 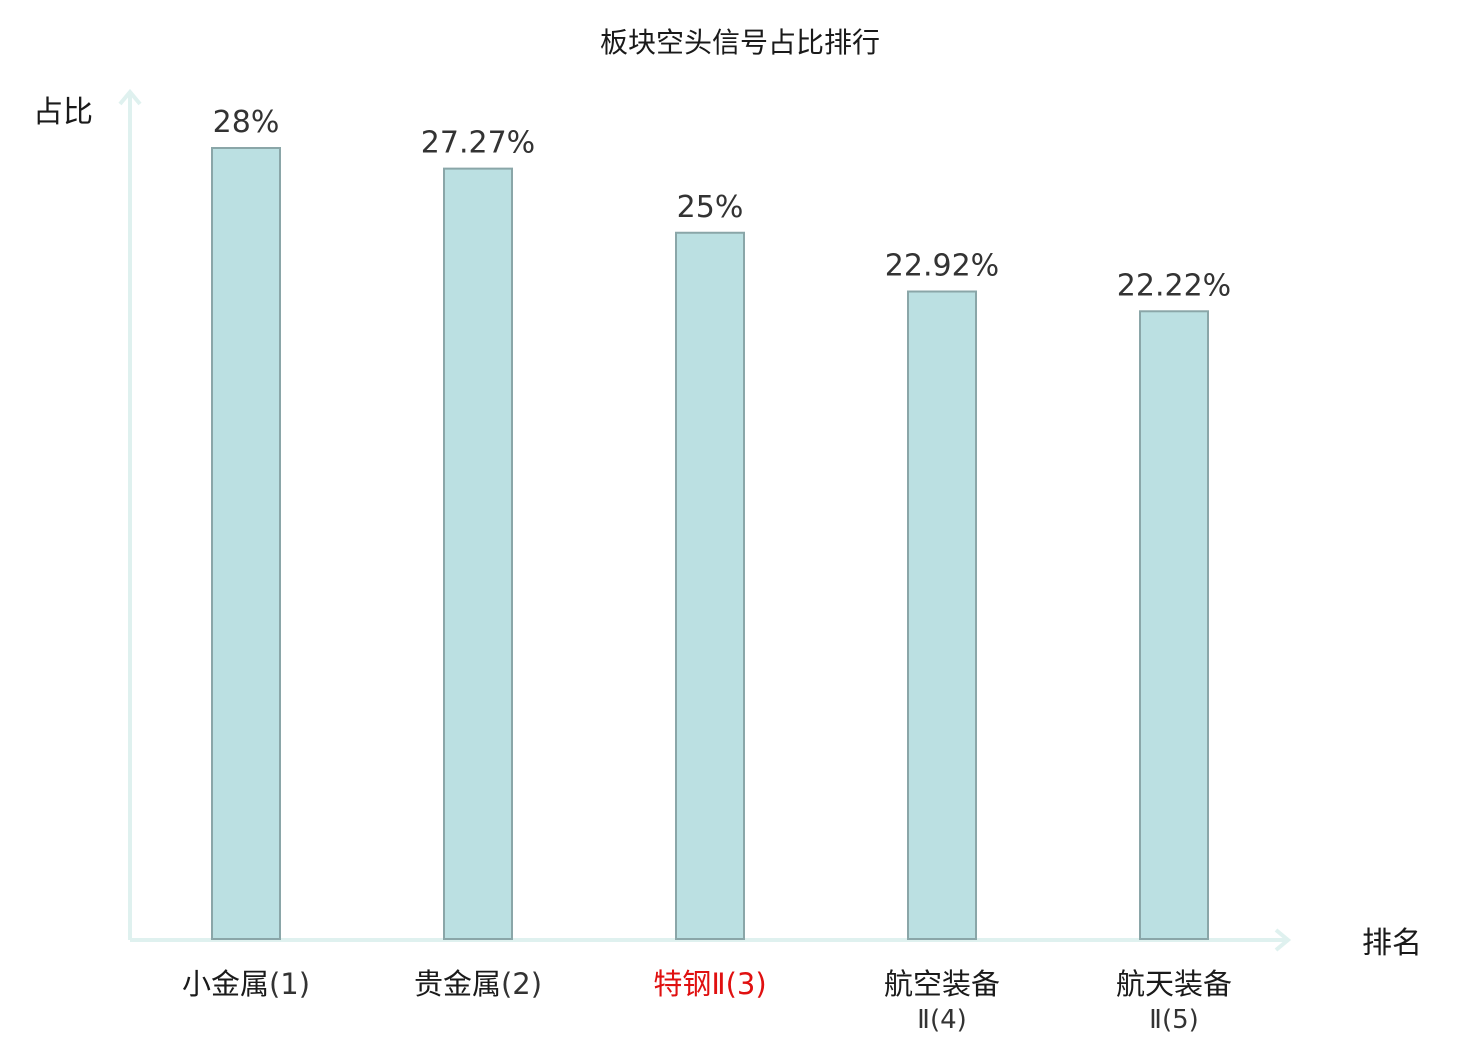 I want to click on x-axis-arrow, so click(x=1283, y=940).